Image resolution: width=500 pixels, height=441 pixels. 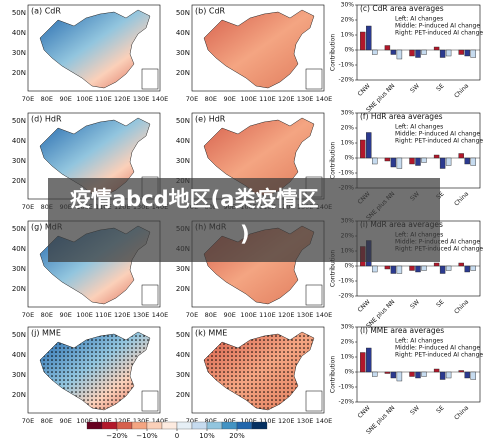 I want to click on panel-label: (j) MME, so click(x=46, y=333).